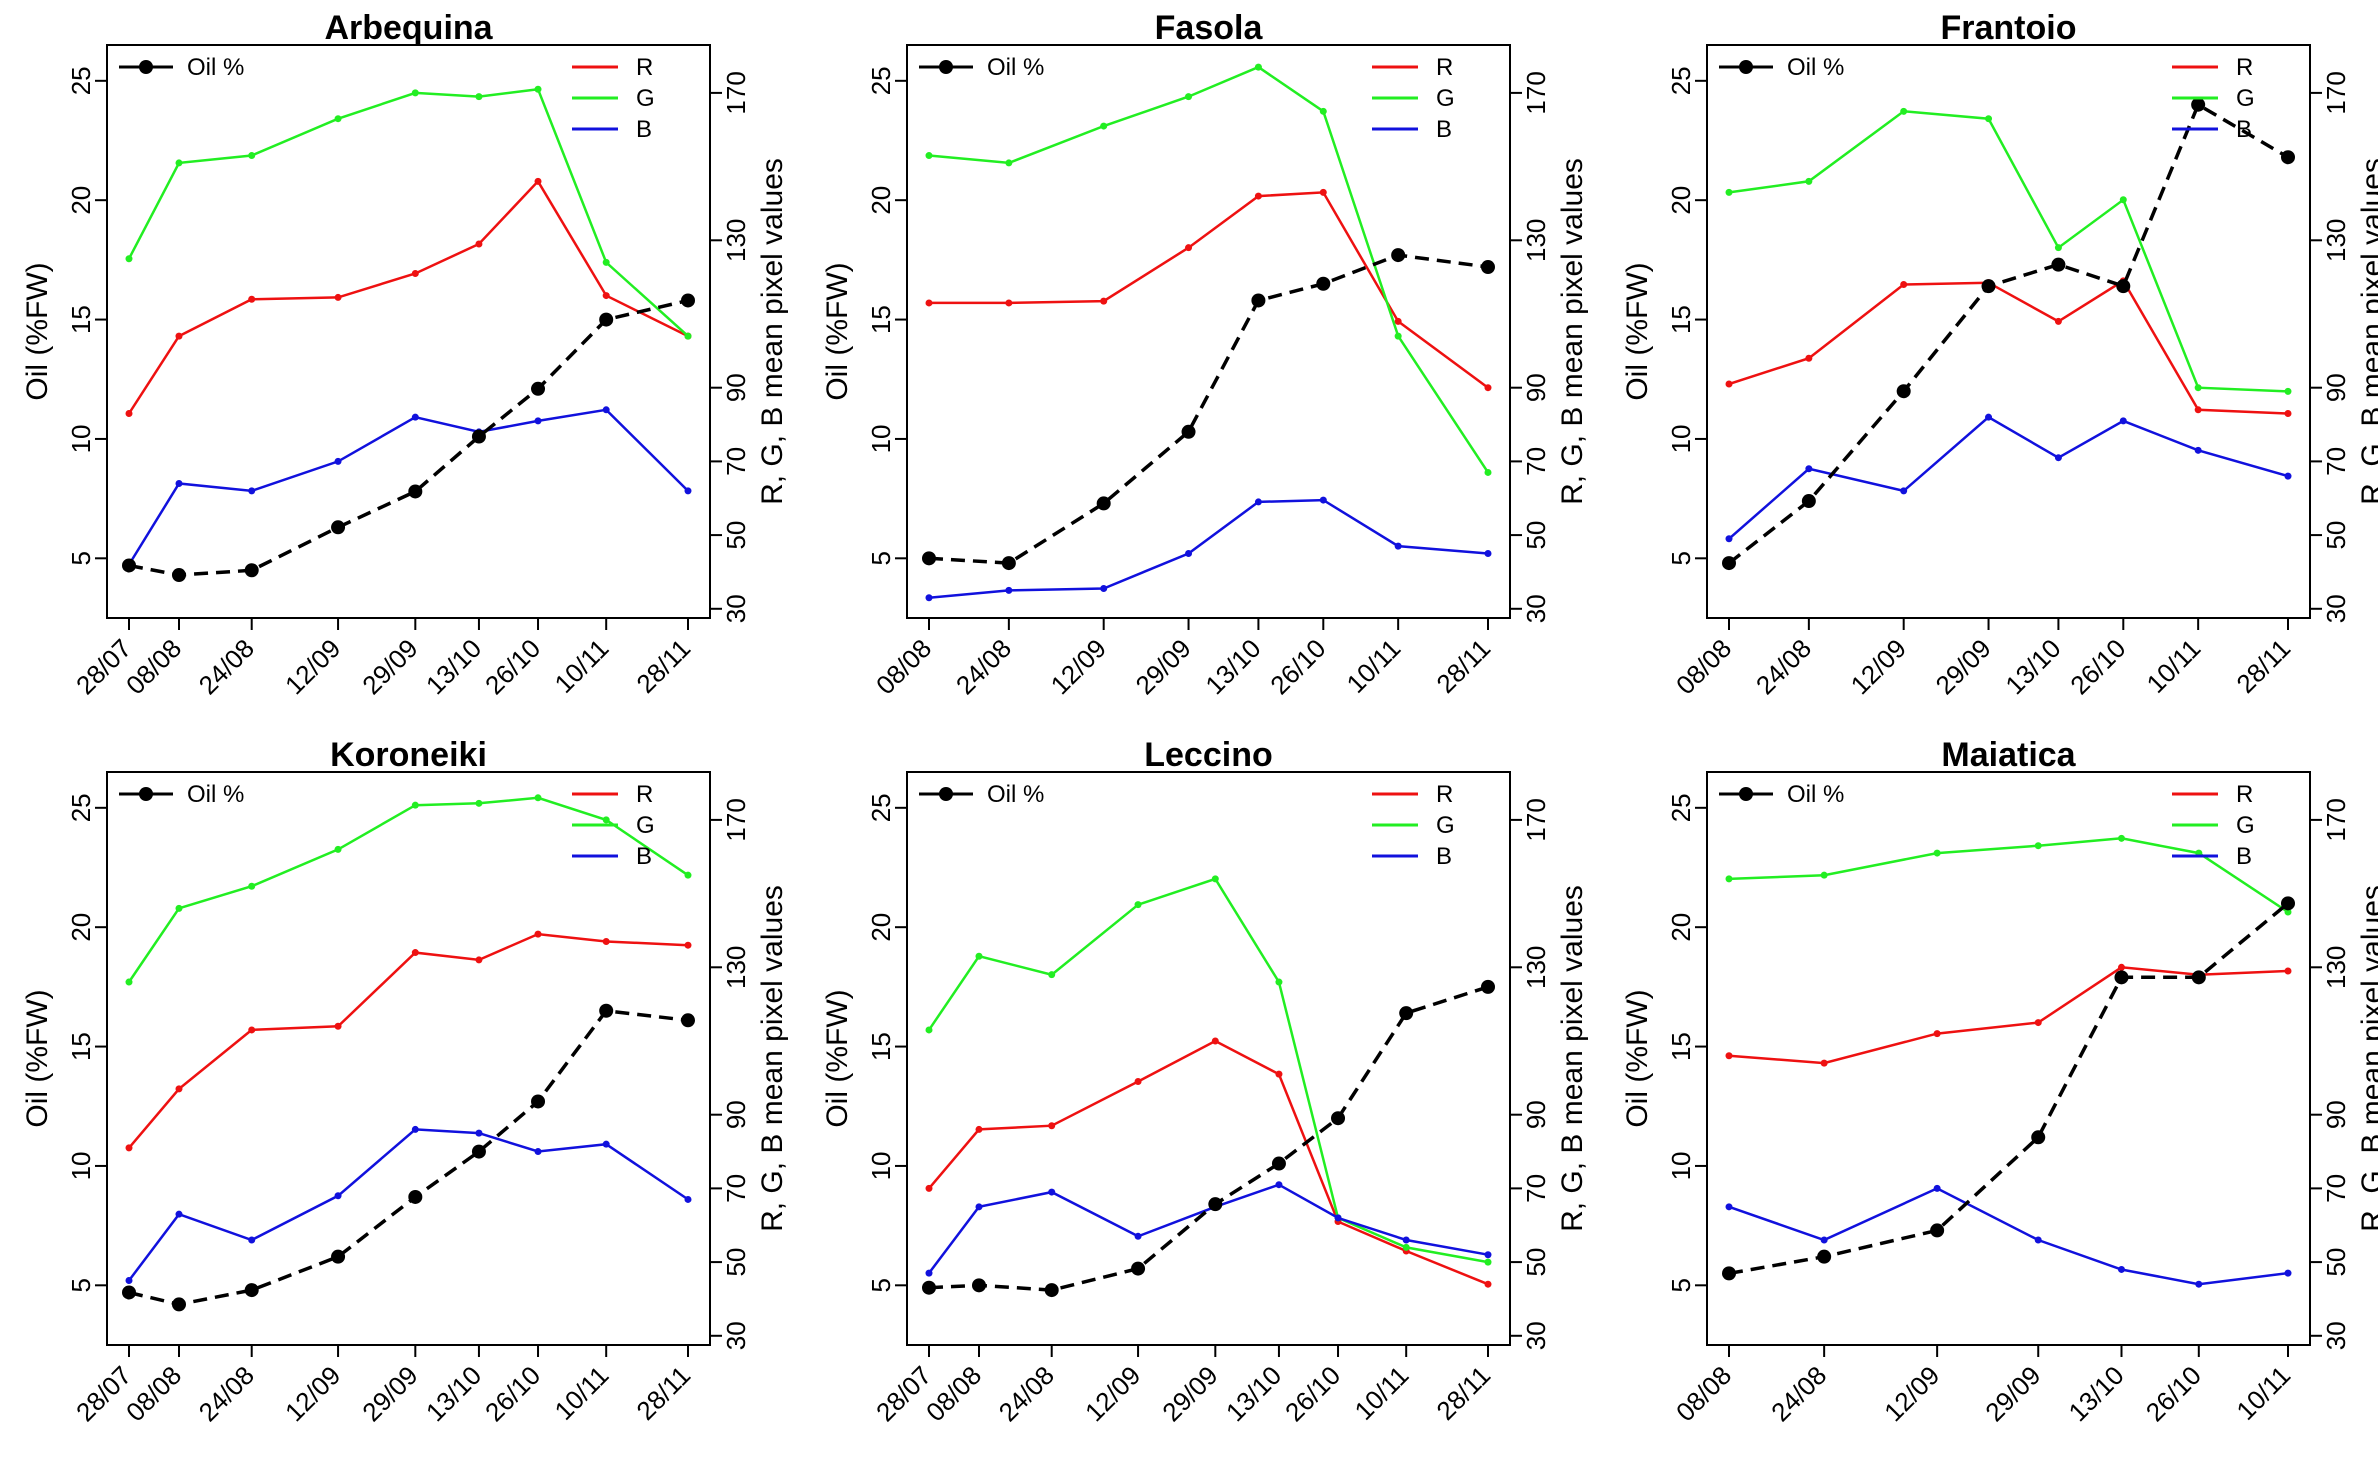 The height and width of the screenshot is (1461, 2378). What do you see at coordinates (1112, 1393) in the screenshot?
I see `x-tick-label: 12/09` at bounding box center [1112, 1393].